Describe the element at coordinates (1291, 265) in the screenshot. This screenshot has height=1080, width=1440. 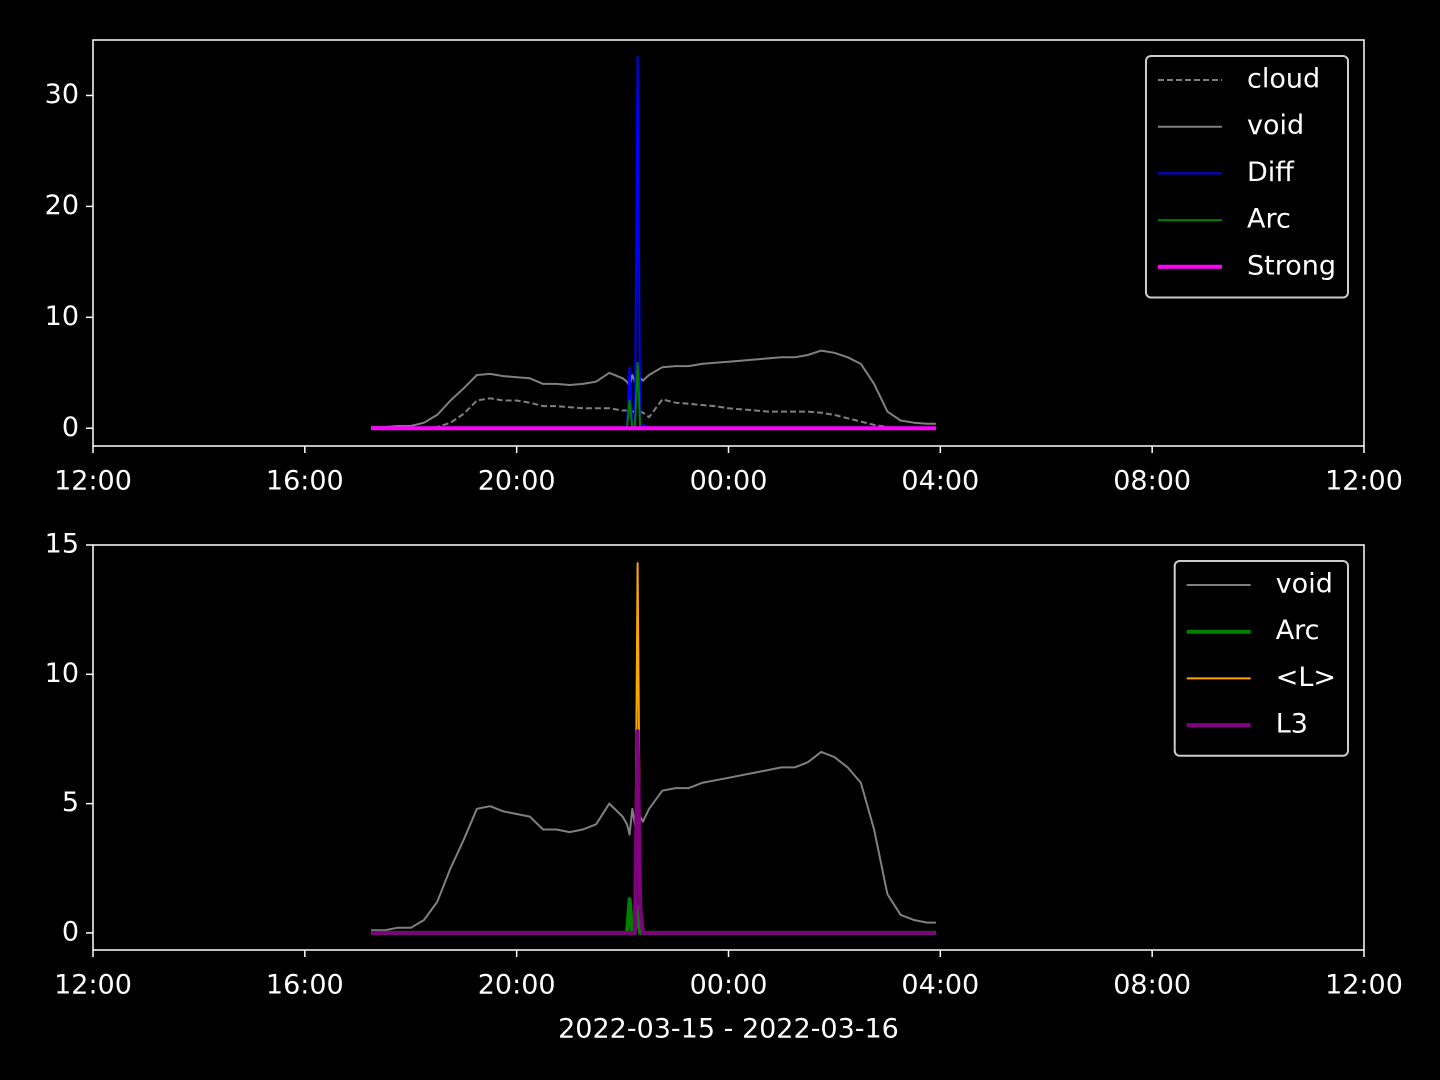
I see `legend-label: Strong` at that location.